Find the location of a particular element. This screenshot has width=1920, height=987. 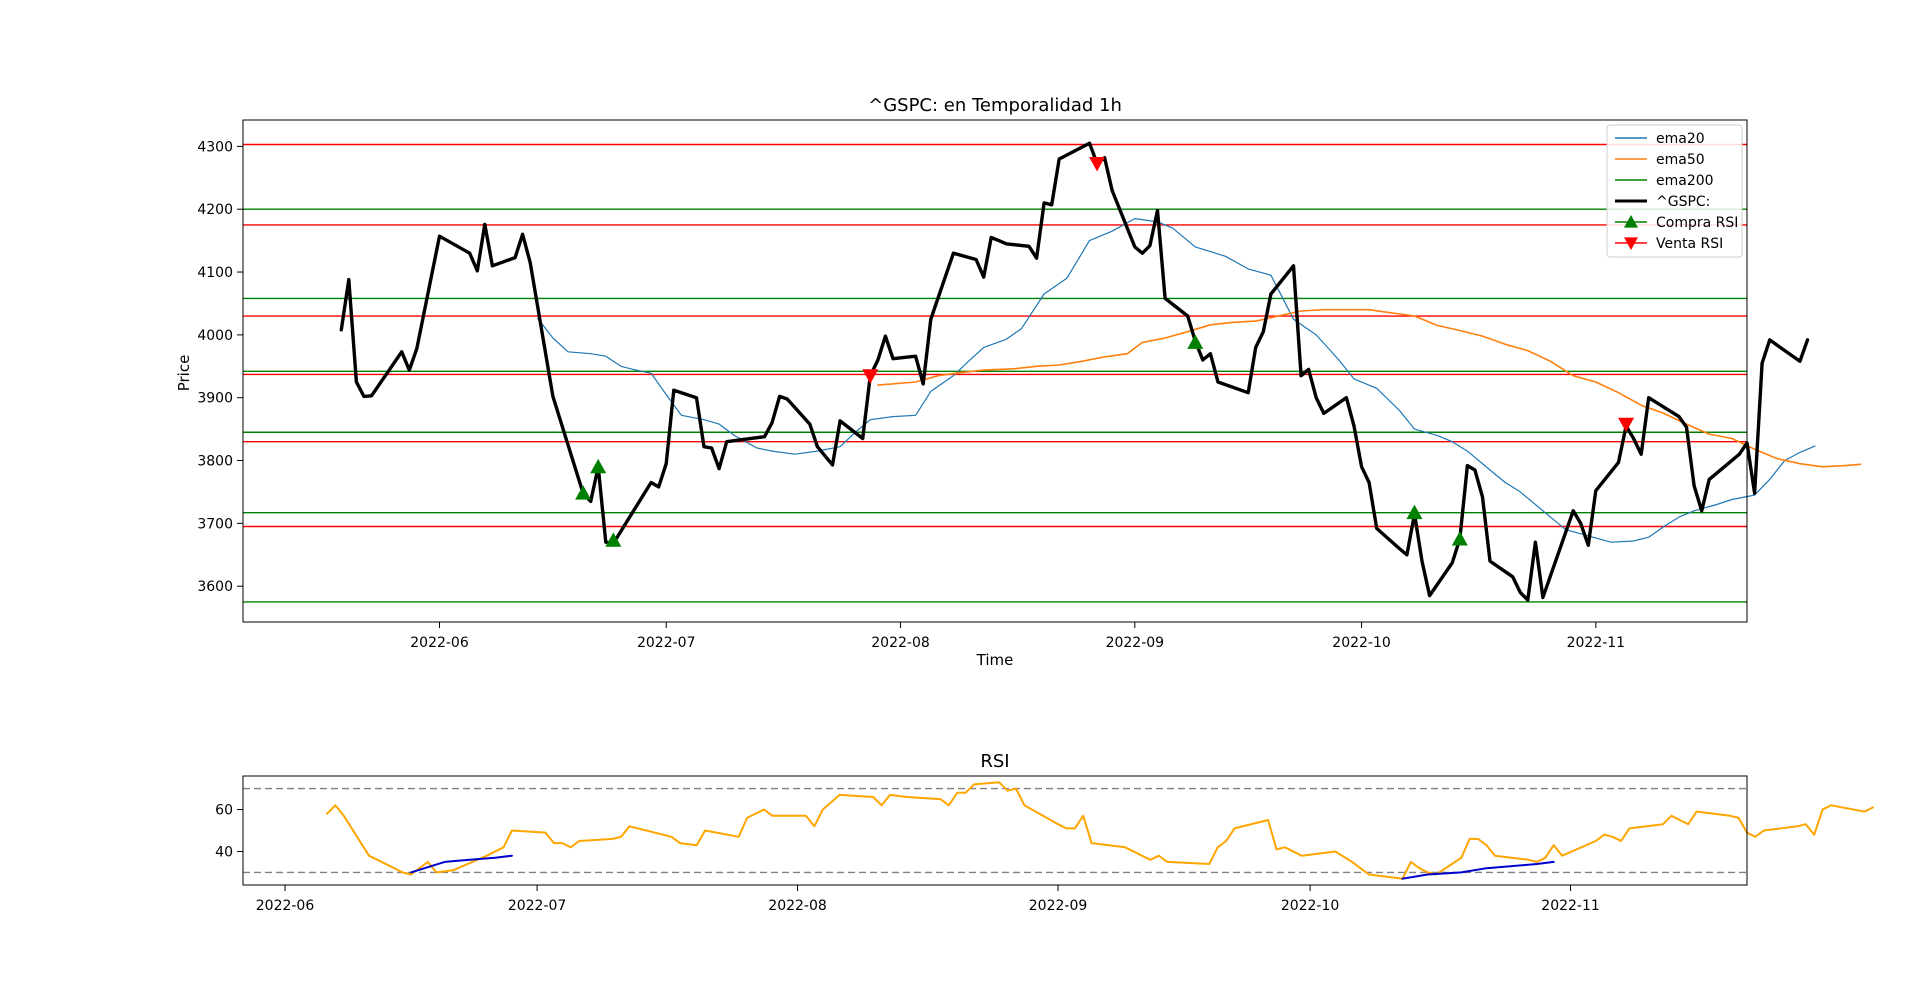

rsi-threshold-lines is located at coordinates (995, 830).